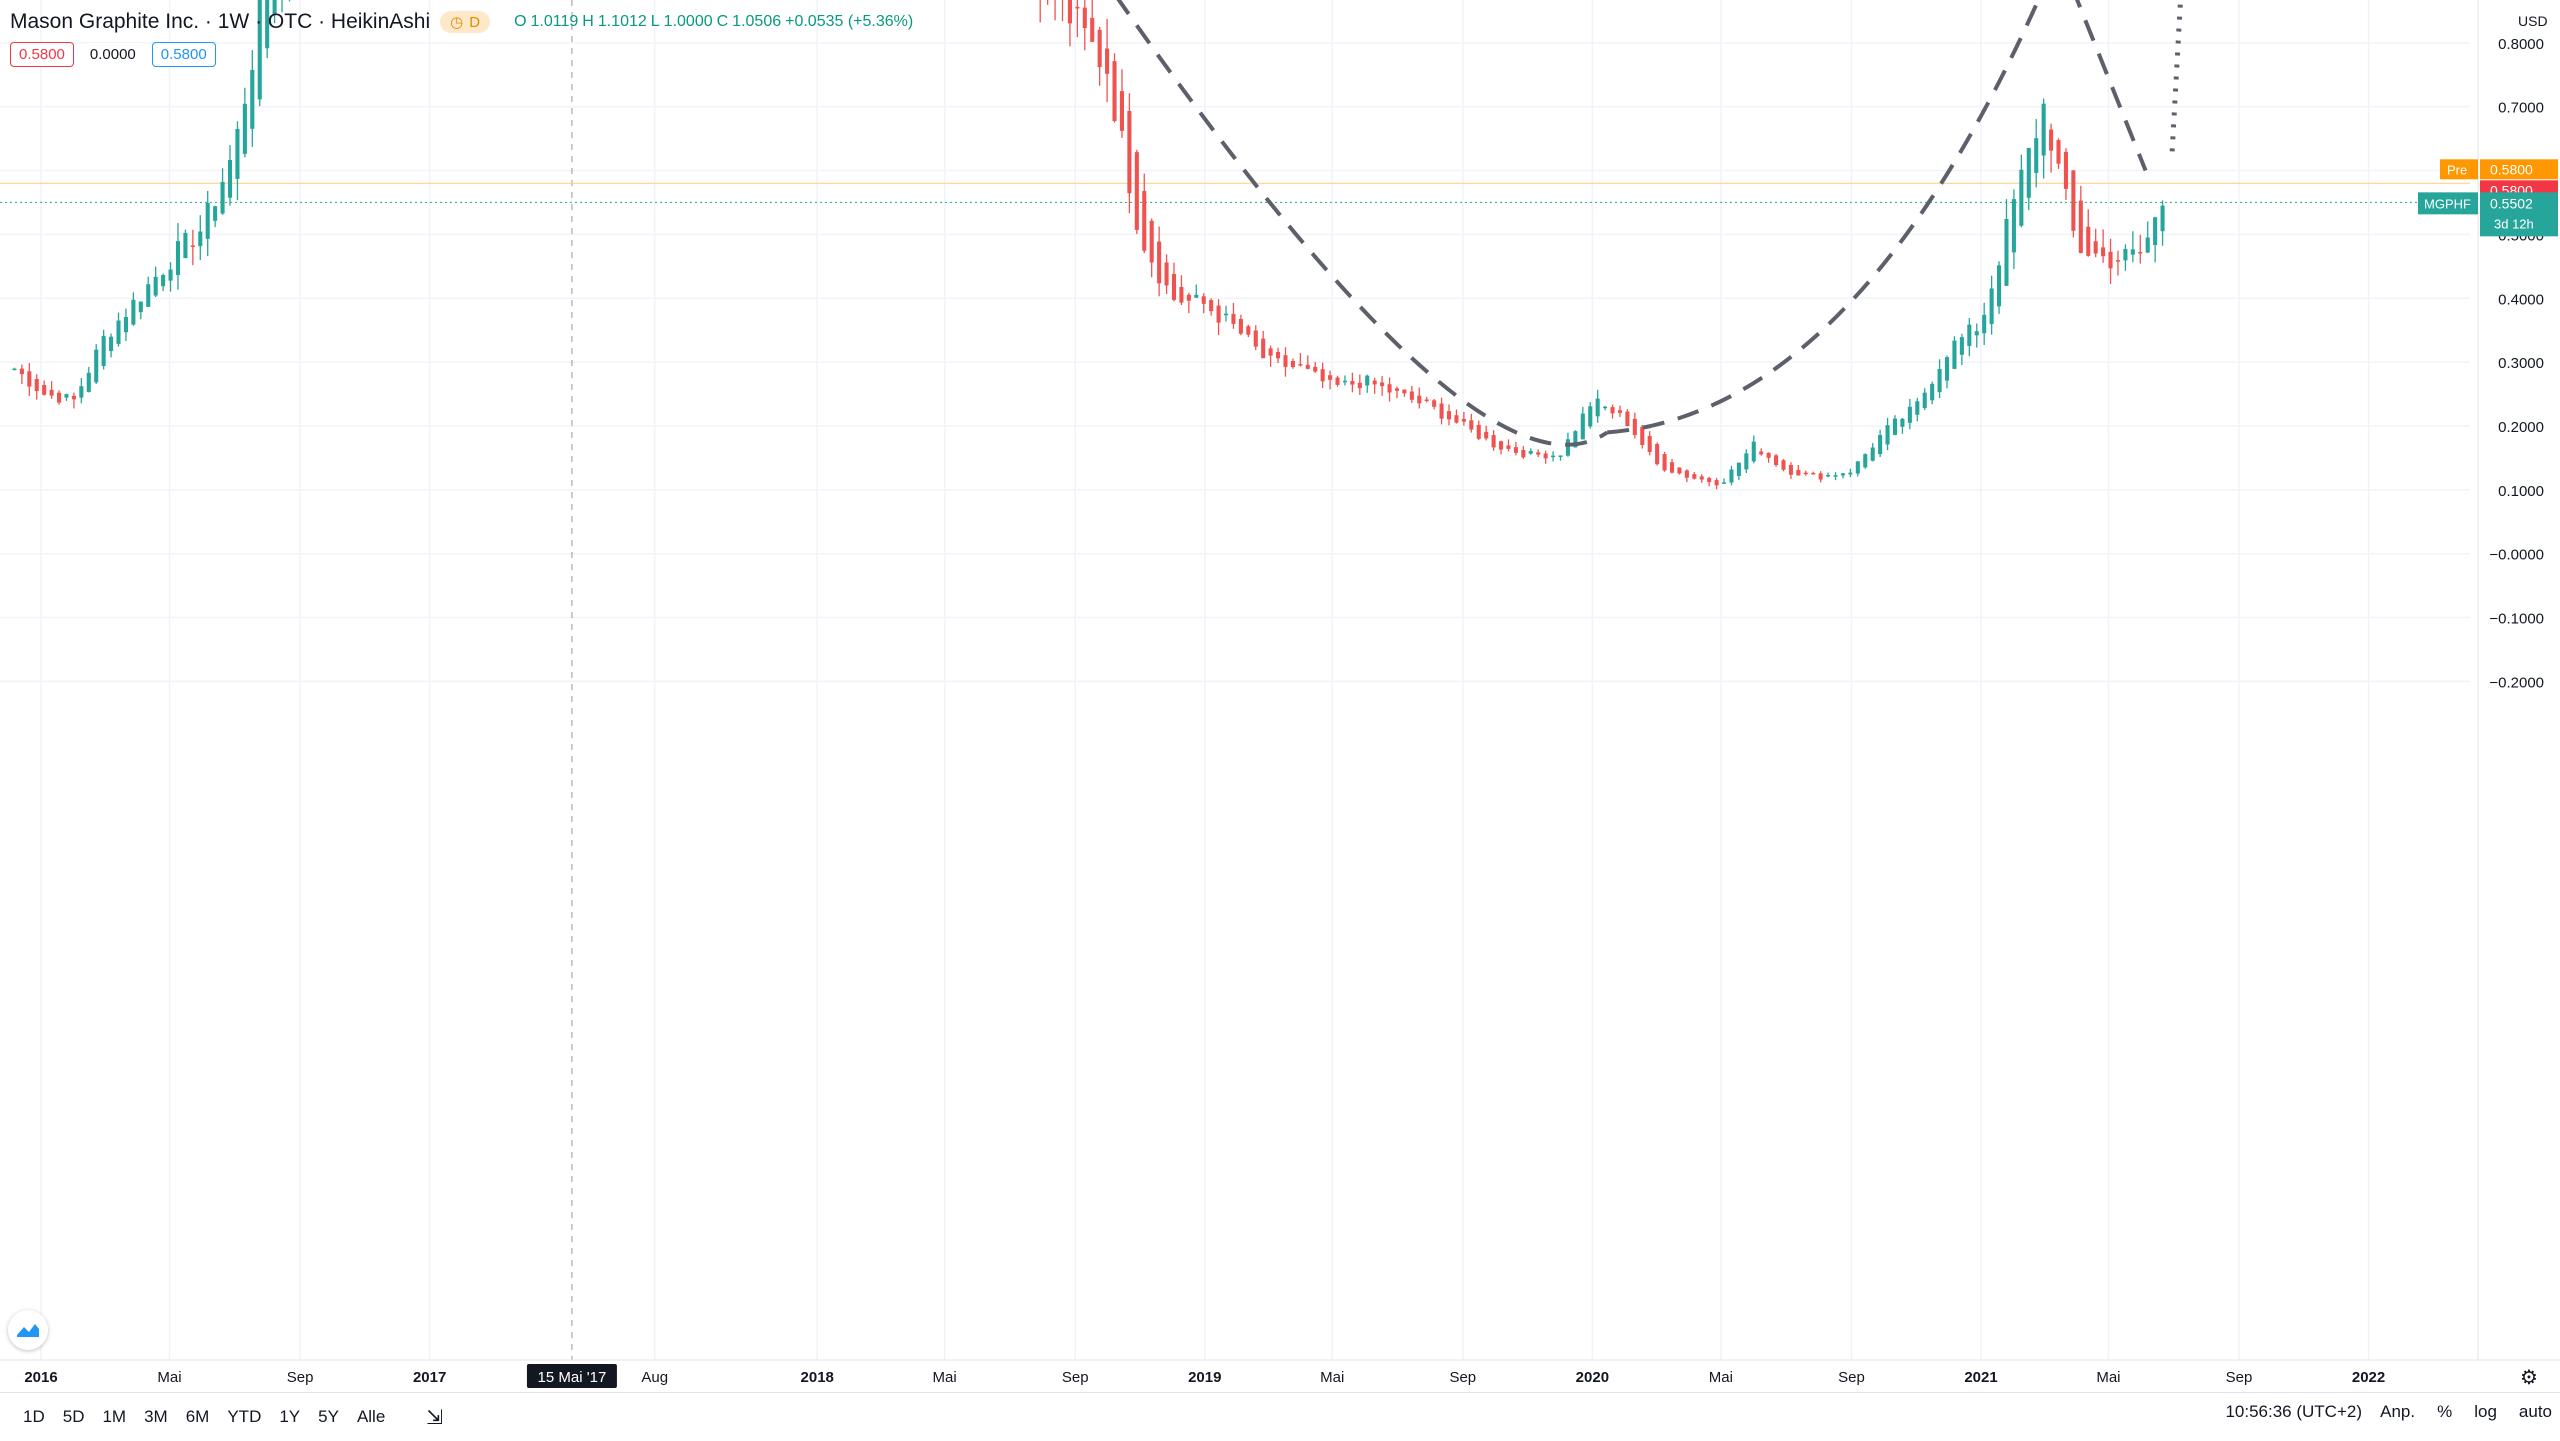  Describe the element at coordinates (2533, 21) in the screenshot. I see `currency-label: USD` at that location.